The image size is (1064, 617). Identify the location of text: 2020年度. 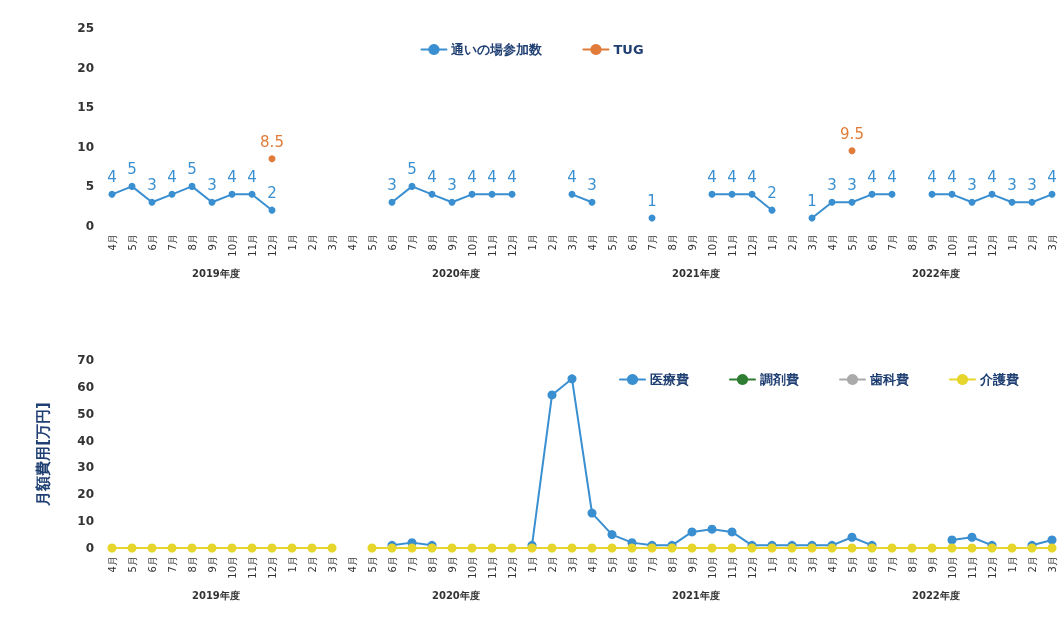
(456, 273).